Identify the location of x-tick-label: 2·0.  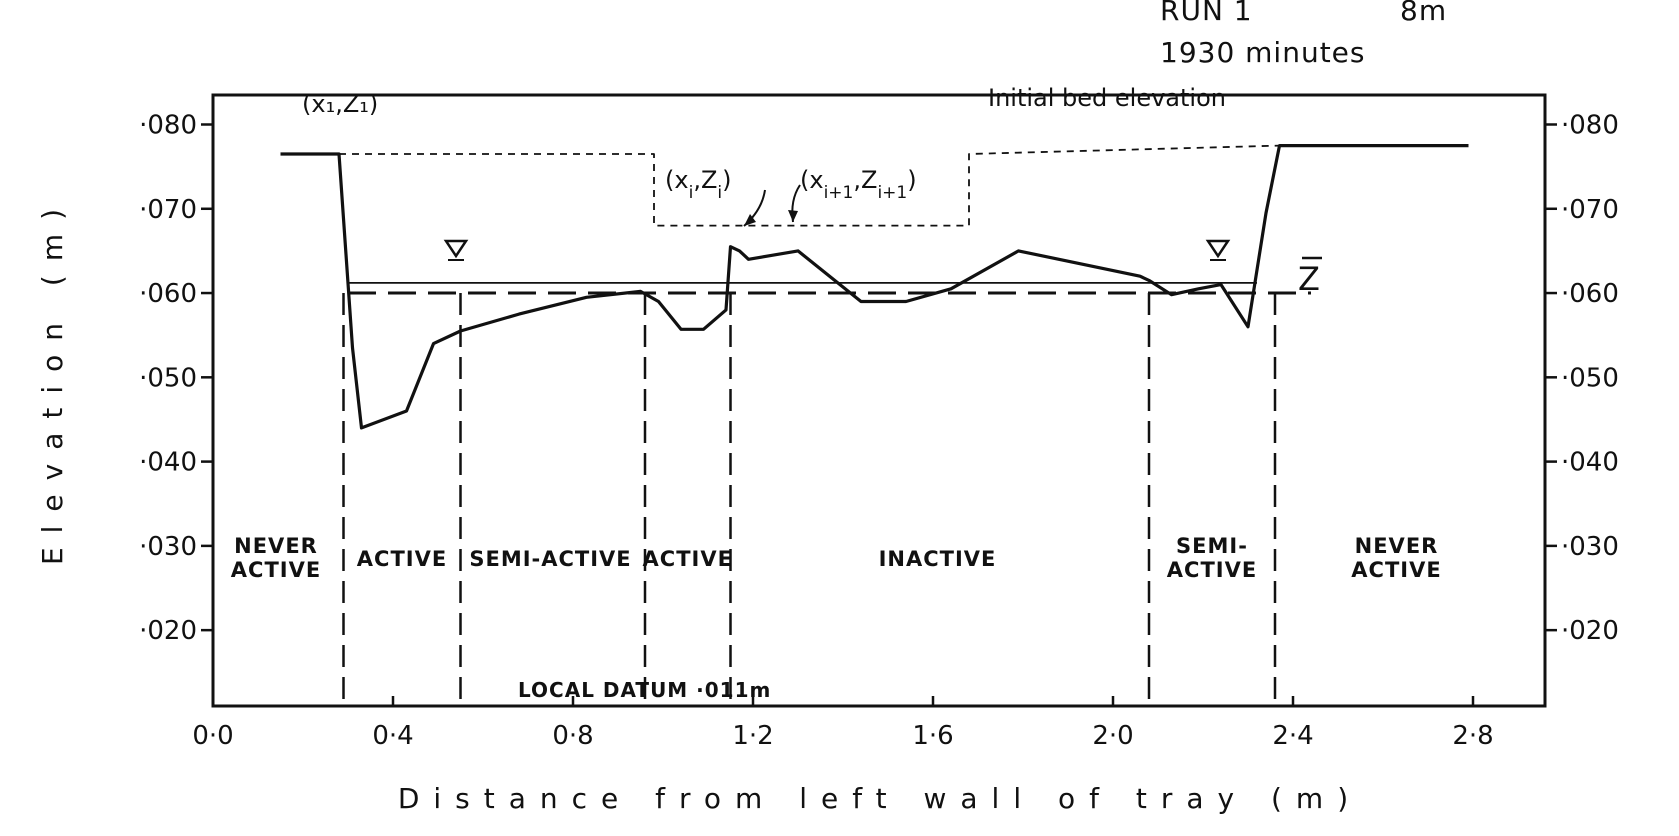
(1112, 736).